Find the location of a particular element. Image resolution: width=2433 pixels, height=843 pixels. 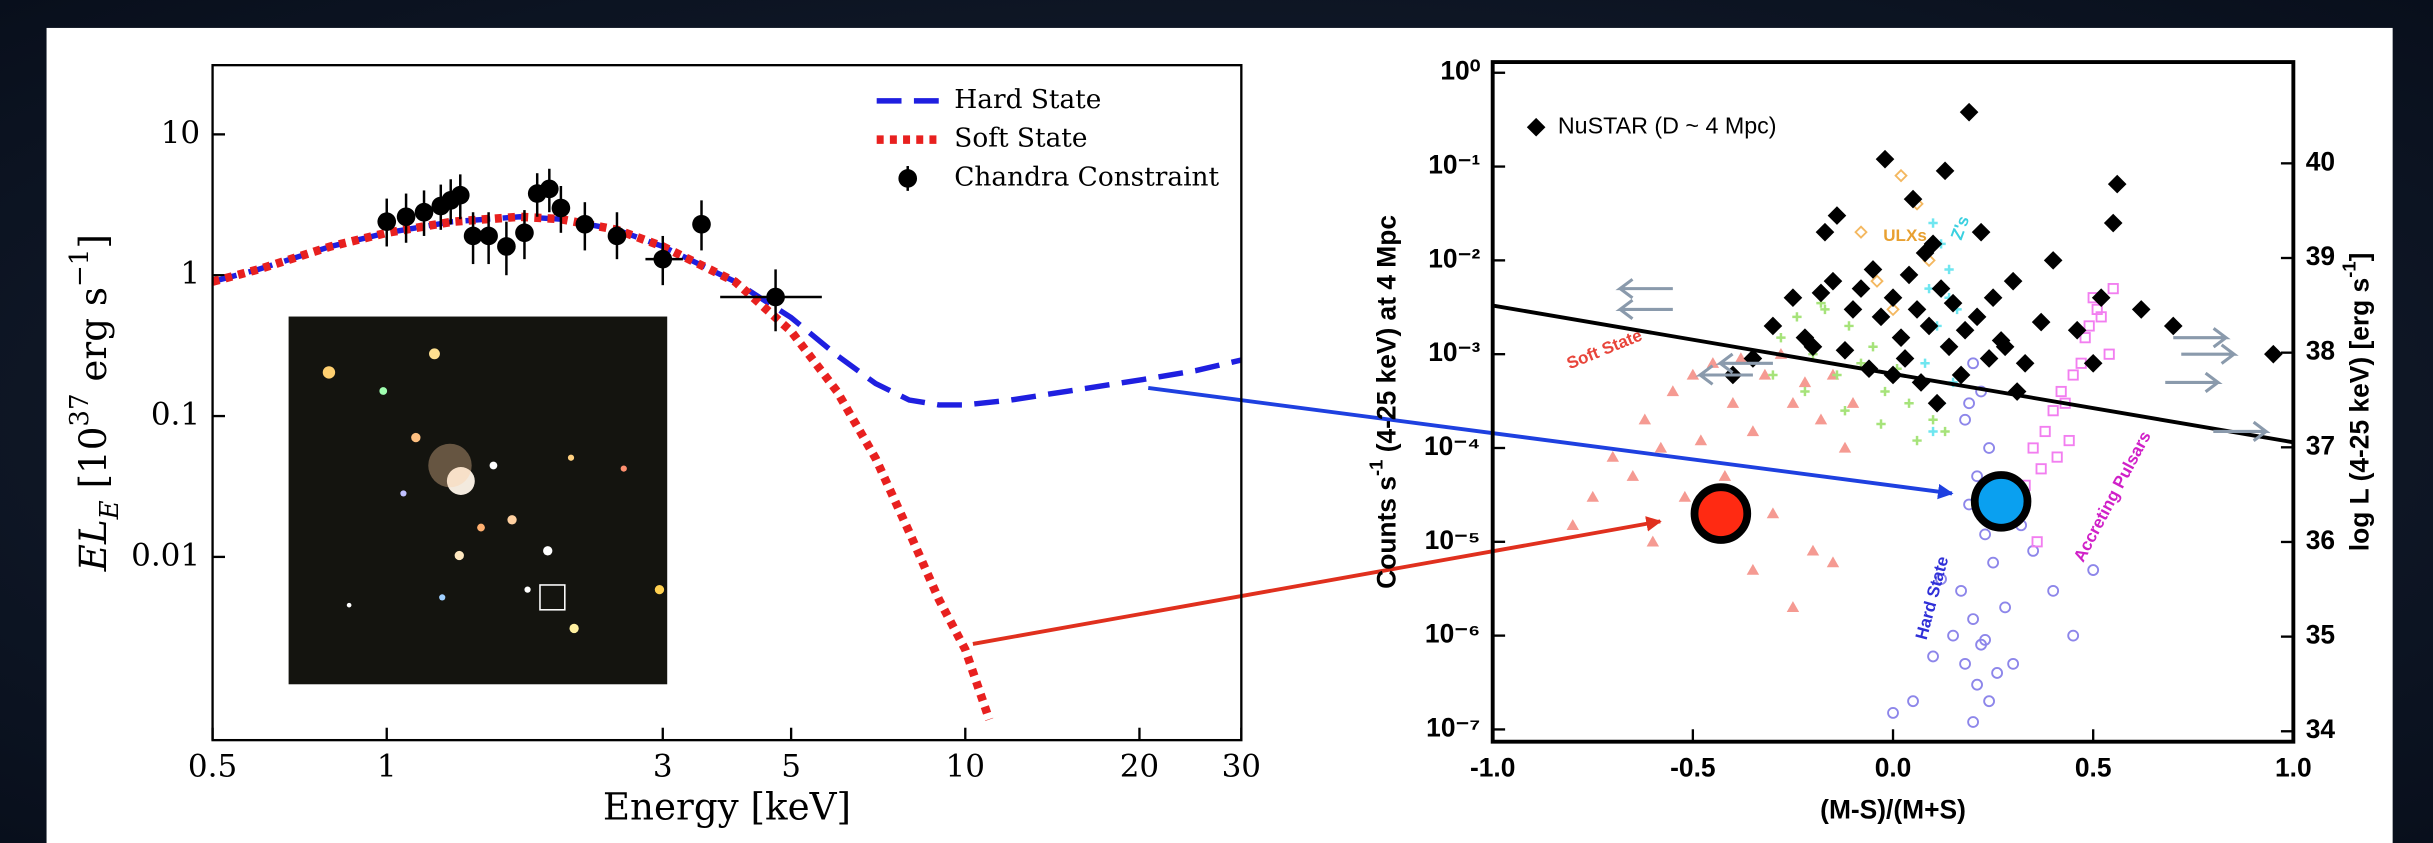

y-tick-label: 1 is located at coordinates (190, 274).